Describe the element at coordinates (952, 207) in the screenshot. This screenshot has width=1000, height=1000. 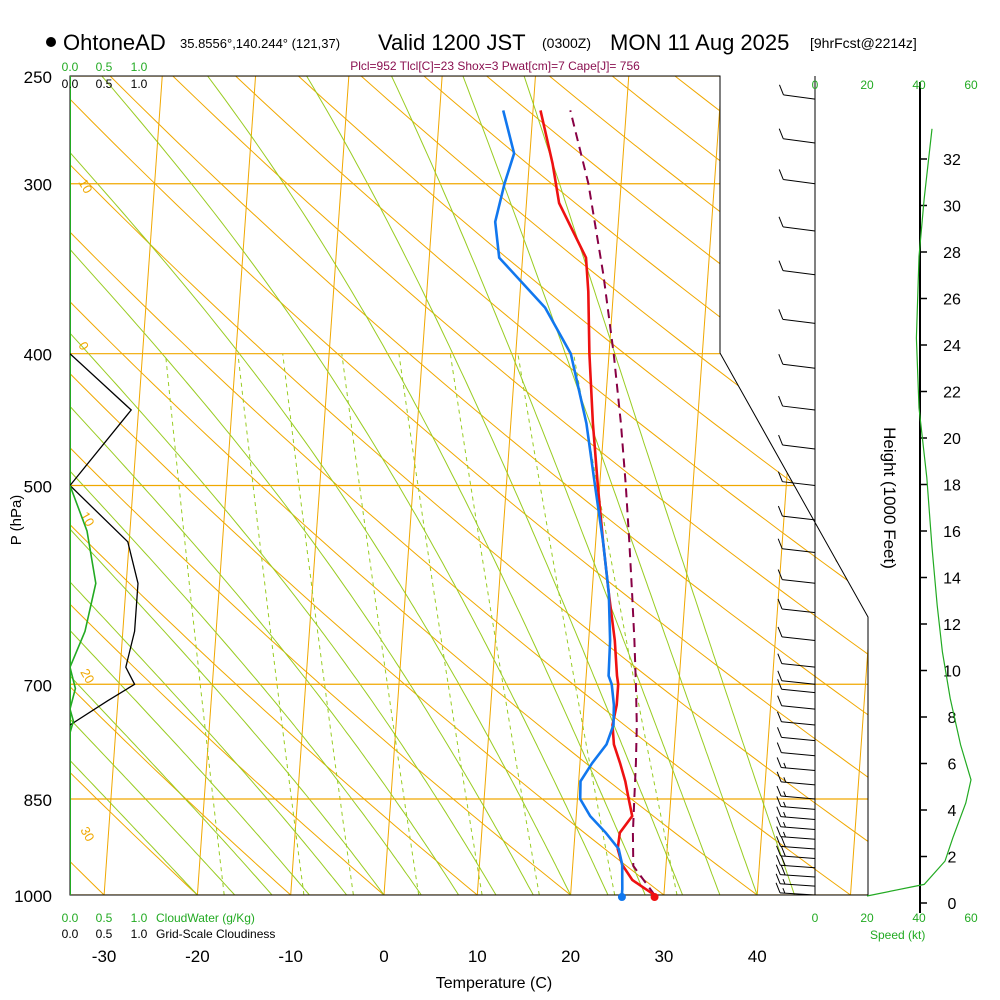
I see `height-tick-label: 30` at that location.